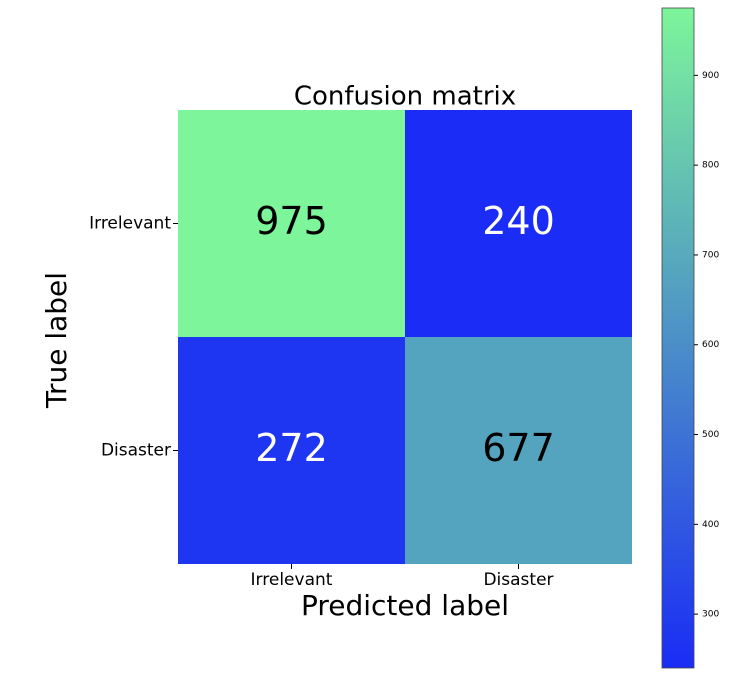 Image resolution: width=740 pixels, height=691 pixels. I want to click on cell-label: 975, so click(291, 221).